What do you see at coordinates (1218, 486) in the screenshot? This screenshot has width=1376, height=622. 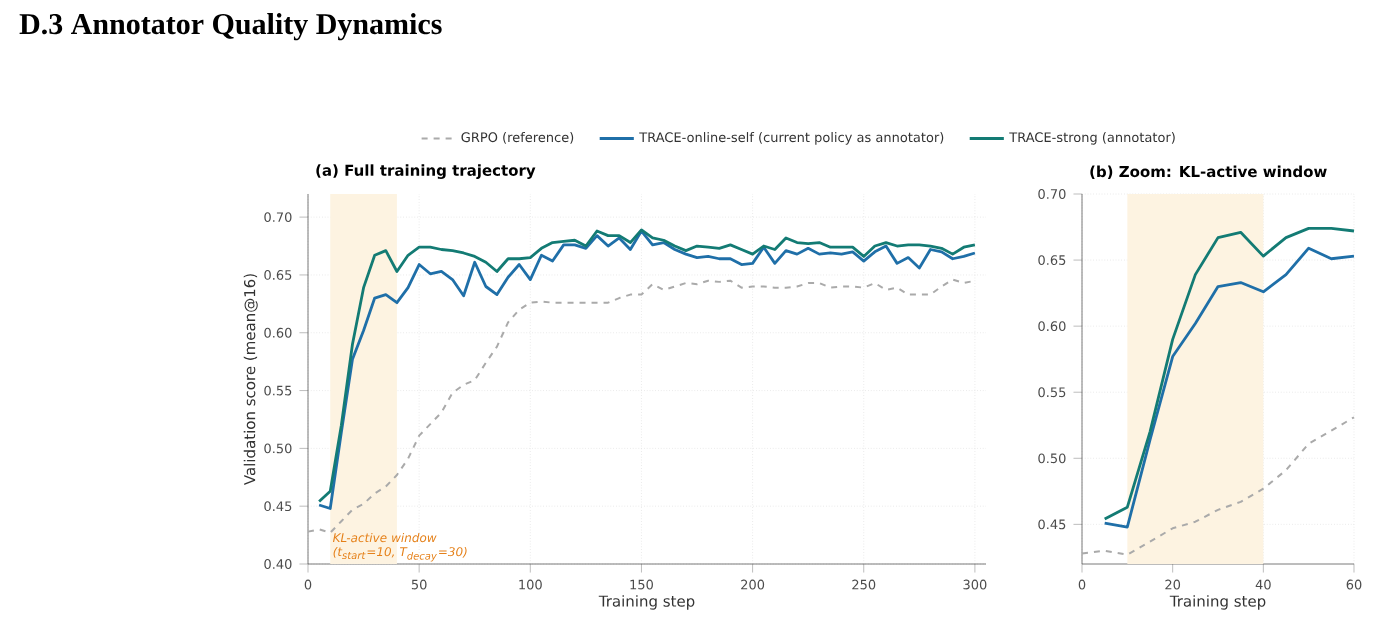 I see `line-series` at bounding box center [1218, 486].